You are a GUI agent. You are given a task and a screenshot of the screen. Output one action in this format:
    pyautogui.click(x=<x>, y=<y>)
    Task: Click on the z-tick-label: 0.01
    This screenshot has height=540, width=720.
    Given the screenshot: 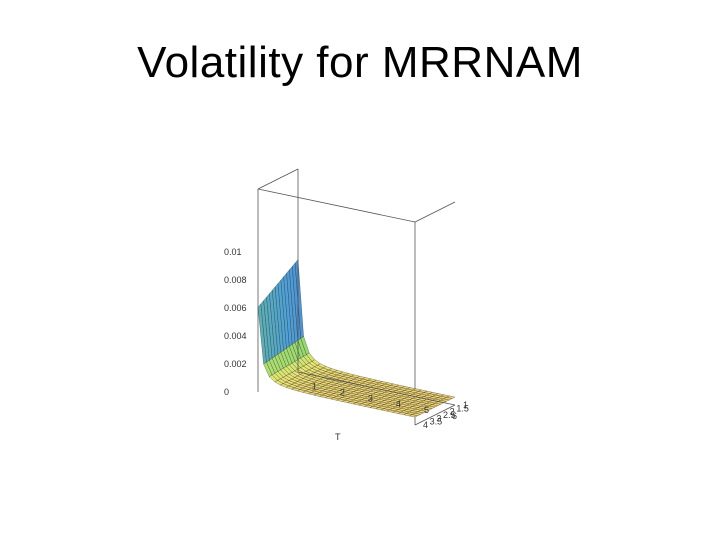 What is the action you would take?
    pyautogui.click(x=233, y=252)
    